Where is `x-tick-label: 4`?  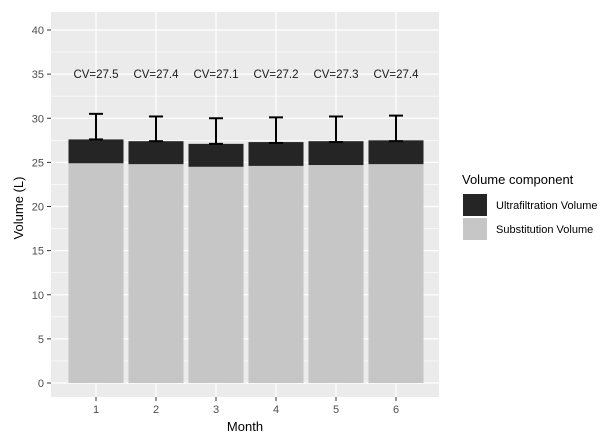
x-tick-label: 4 is located at coordinates (276, 410).